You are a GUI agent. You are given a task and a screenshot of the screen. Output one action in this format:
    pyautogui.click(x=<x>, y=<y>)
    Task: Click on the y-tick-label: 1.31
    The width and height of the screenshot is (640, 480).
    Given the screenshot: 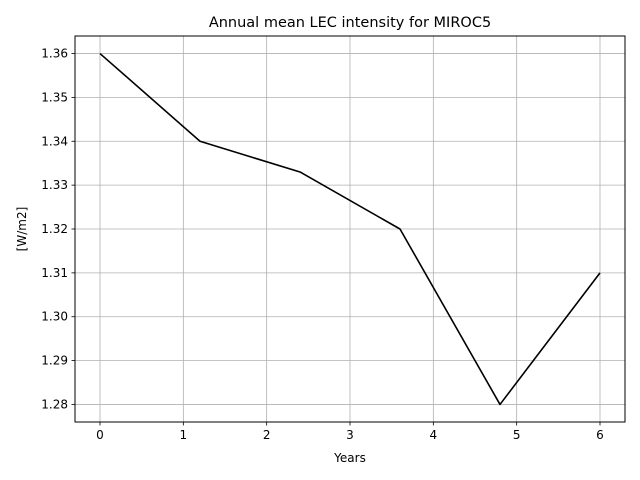 What is the action you would take?
    pyautogui.click(x=54, y=273)
    